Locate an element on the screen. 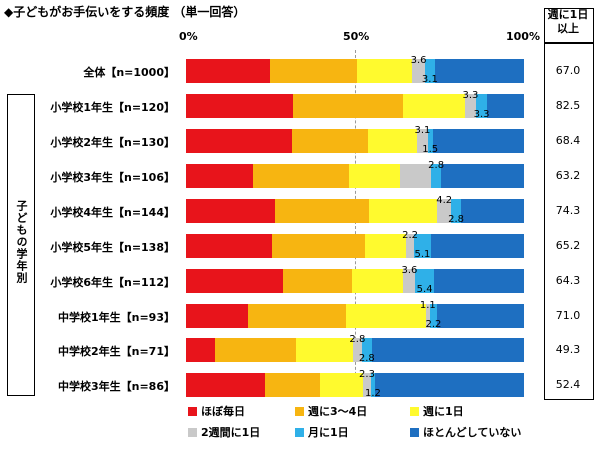 The height and width of the screenshot is (454, 600). summary-value: 52.4 is located at coordinates (568, 384).